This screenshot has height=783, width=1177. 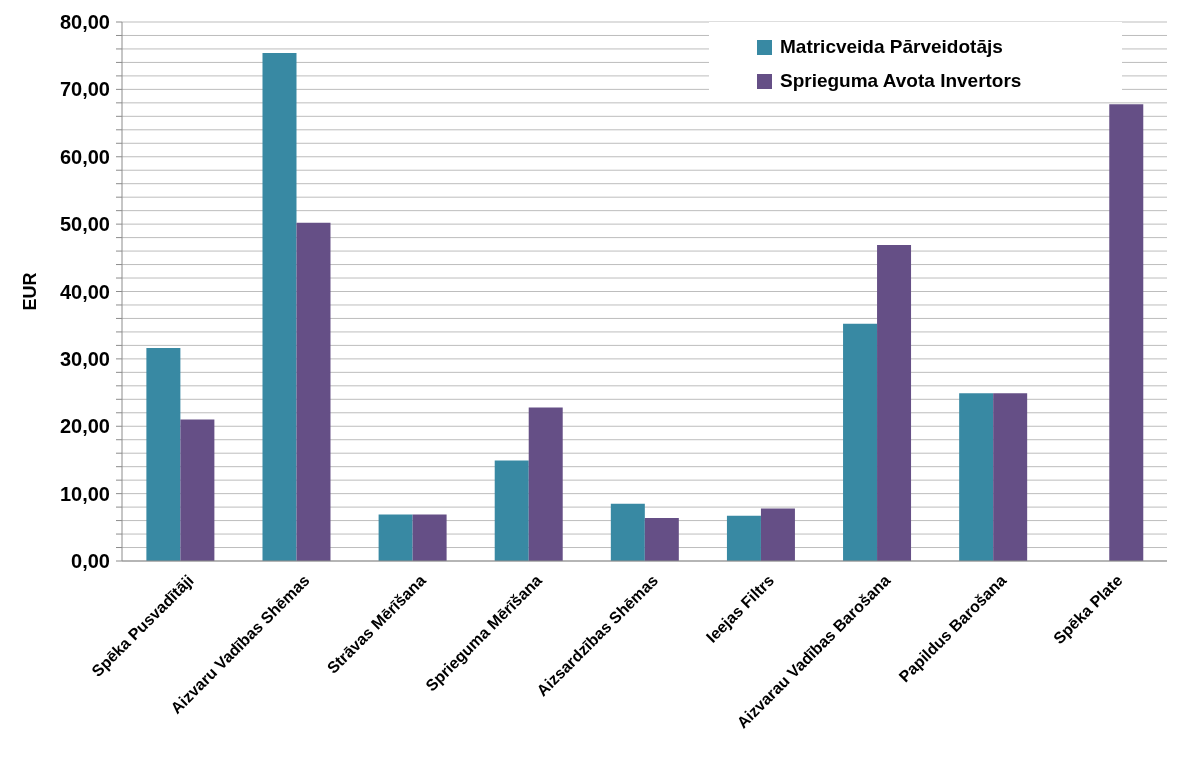 What do you see at coordinates (84, 358) in the screenshot?
I see `y-tick-label: 30,00` at bounding box center [84, 358].